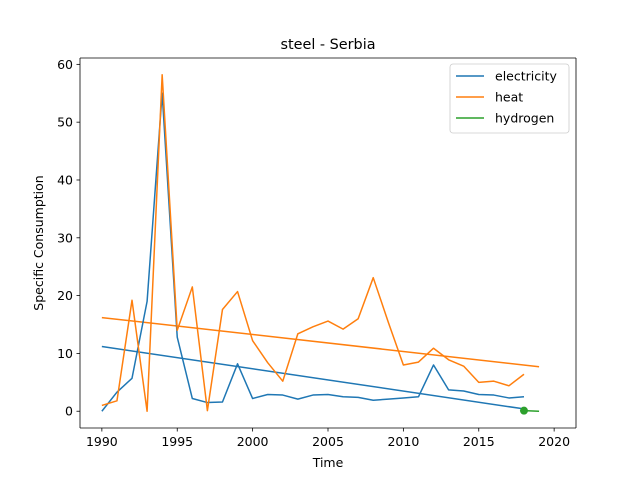 The width and height of the screenshot is (640, 480). I want to click on x-ticks: 1990 1995 2000 2005 2010 2015 2020, so click(328, 438).